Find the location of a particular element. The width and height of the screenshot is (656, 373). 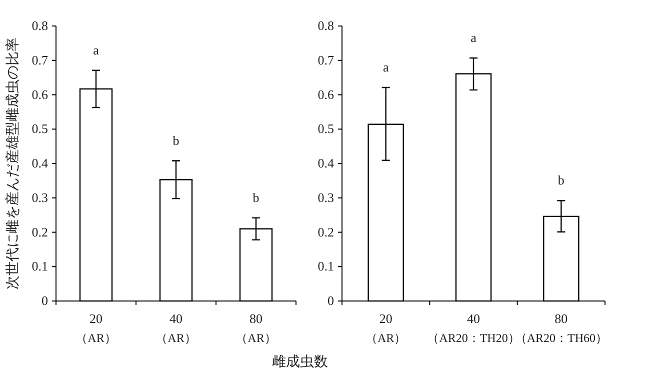

x-axis-title: 雌成虫数 is located at coordinates (300, 362).